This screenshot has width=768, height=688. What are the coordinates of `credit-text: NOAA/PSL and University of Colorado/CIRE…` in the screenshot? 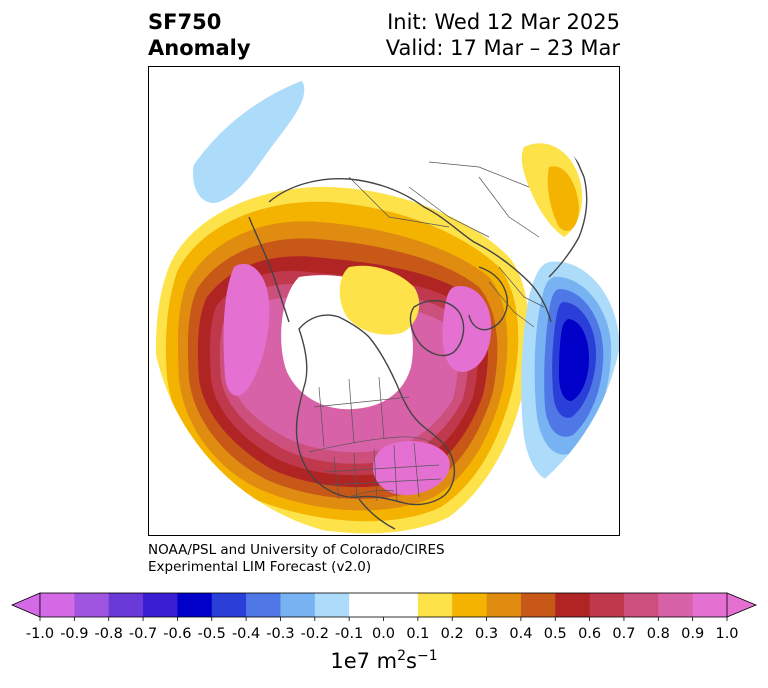 It's located at (296, 559).